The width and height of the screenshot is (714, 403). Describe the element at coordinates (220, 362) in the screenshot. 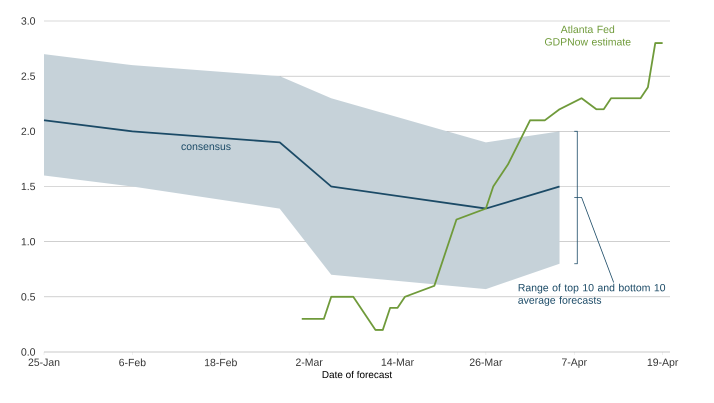

I see `x-tick-label: 18-Feb` at that location.